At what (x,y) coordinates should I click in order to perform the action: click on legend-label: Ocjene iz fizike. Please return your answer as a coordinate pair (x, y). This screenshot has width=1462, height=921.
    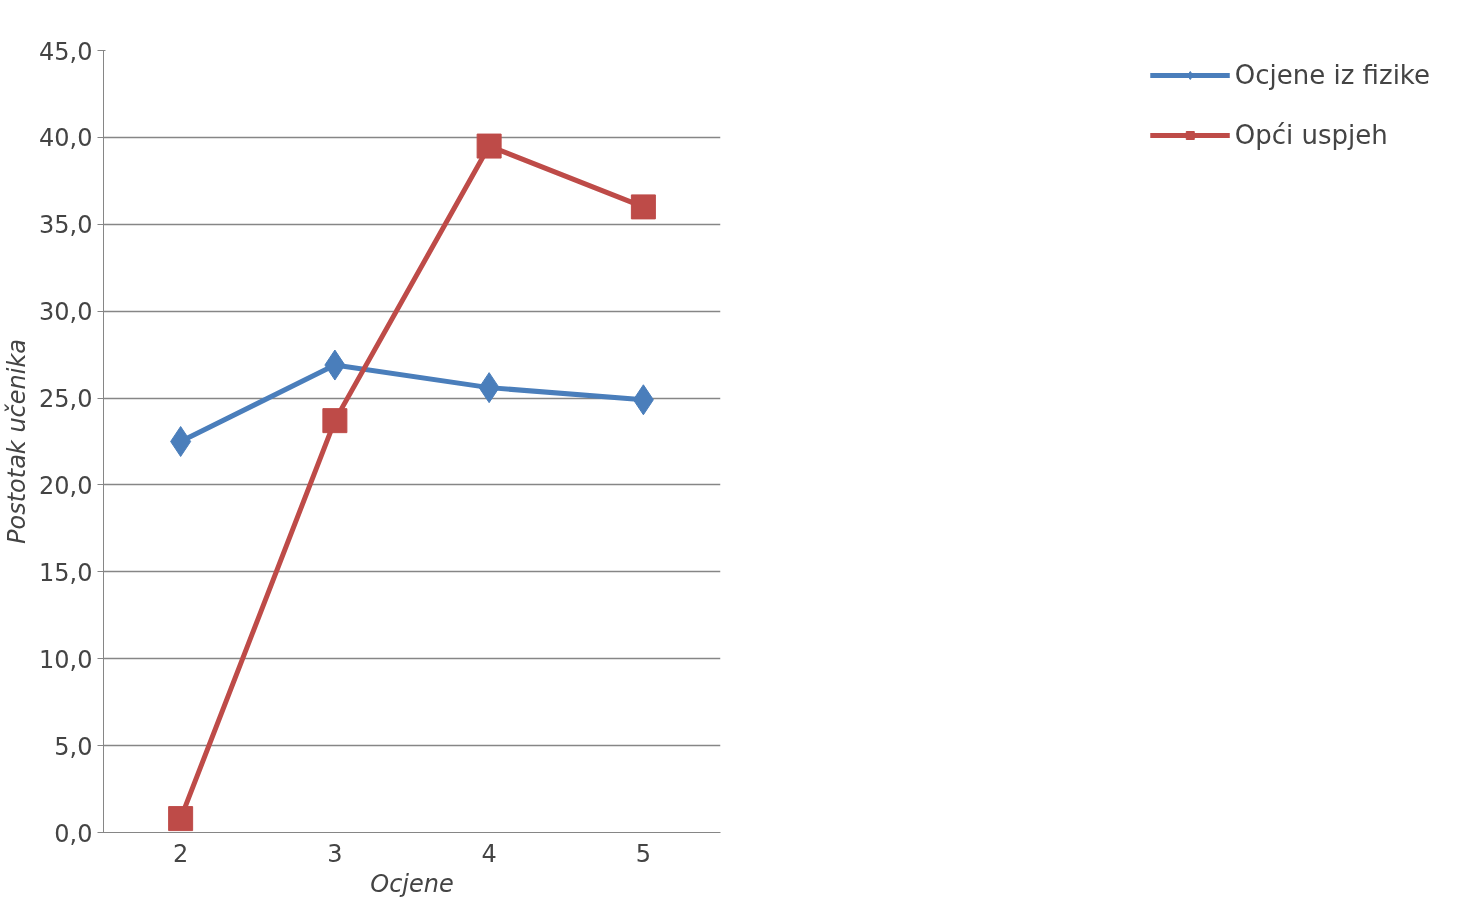
    Looking at the image, I should click on (1332, 75).